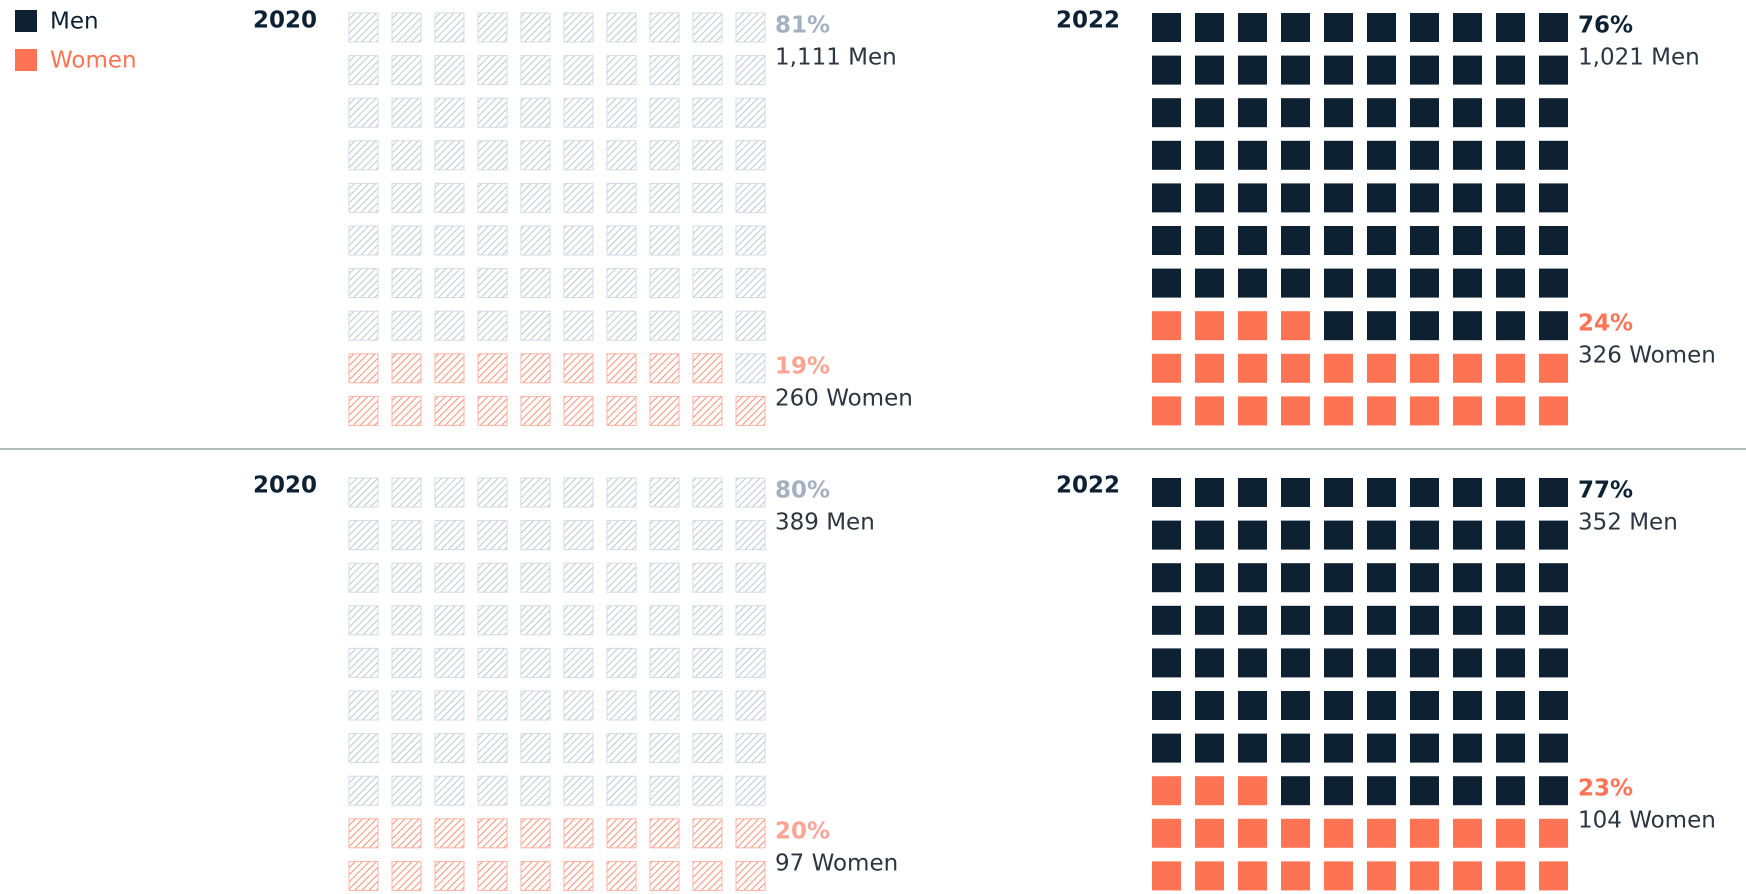 Image resolution: width=1746 pixels, height=894 pixels. I want to click on count-label: 1,111 Men, so click(836, 58).